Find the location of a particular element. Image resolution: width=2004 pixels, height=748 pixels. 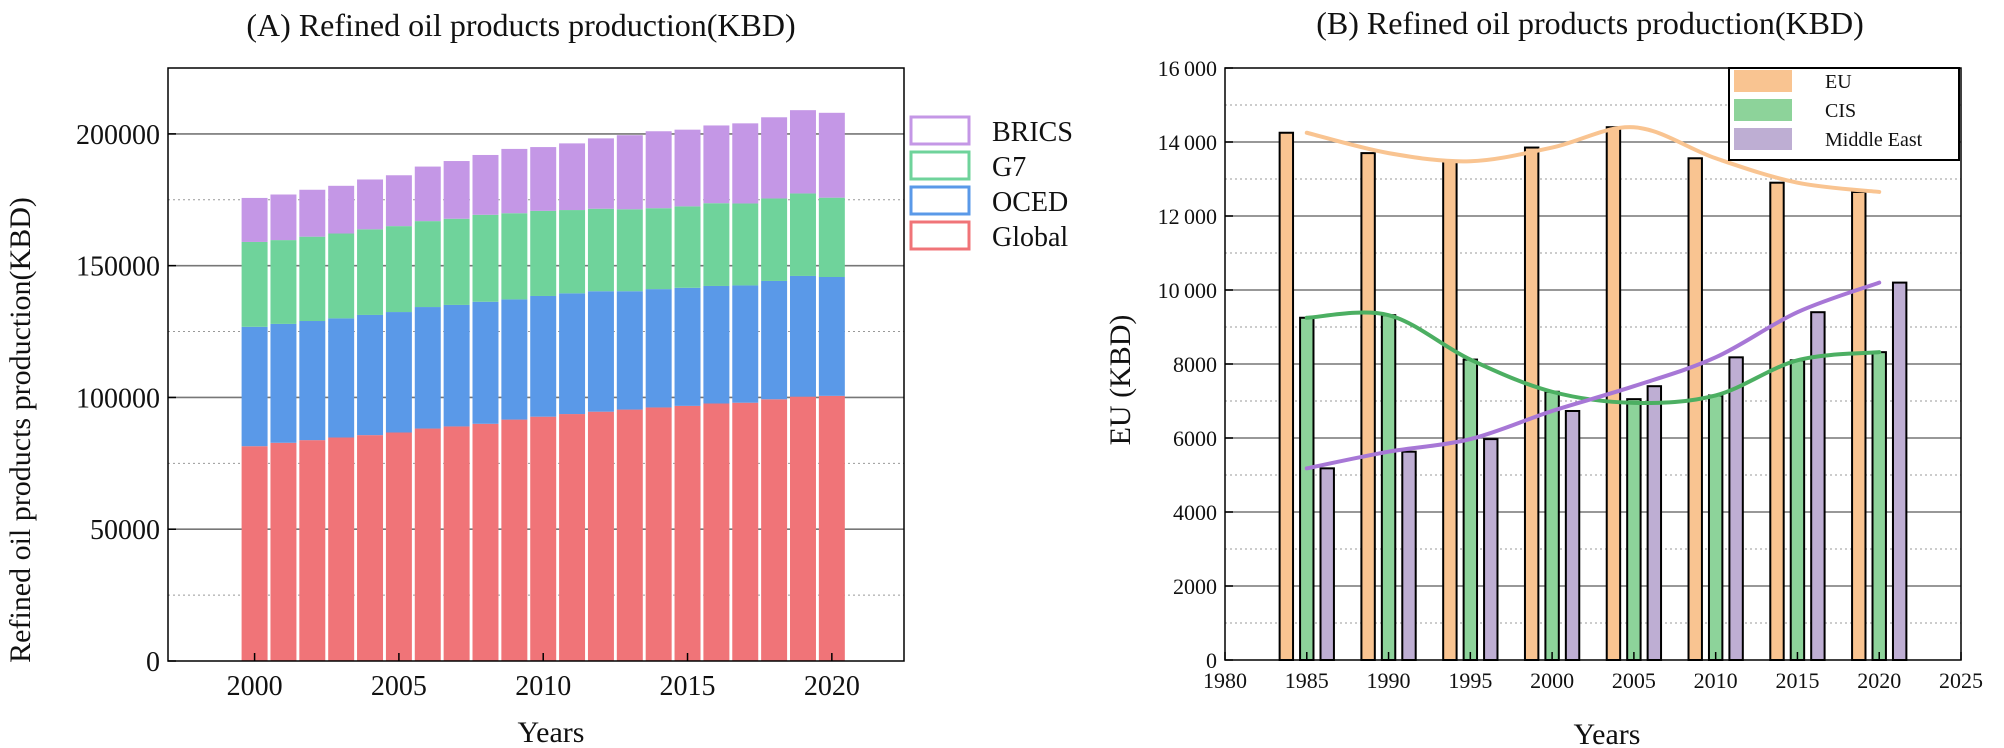

legend-label-global: Global is located at coordinates (1030, 237).